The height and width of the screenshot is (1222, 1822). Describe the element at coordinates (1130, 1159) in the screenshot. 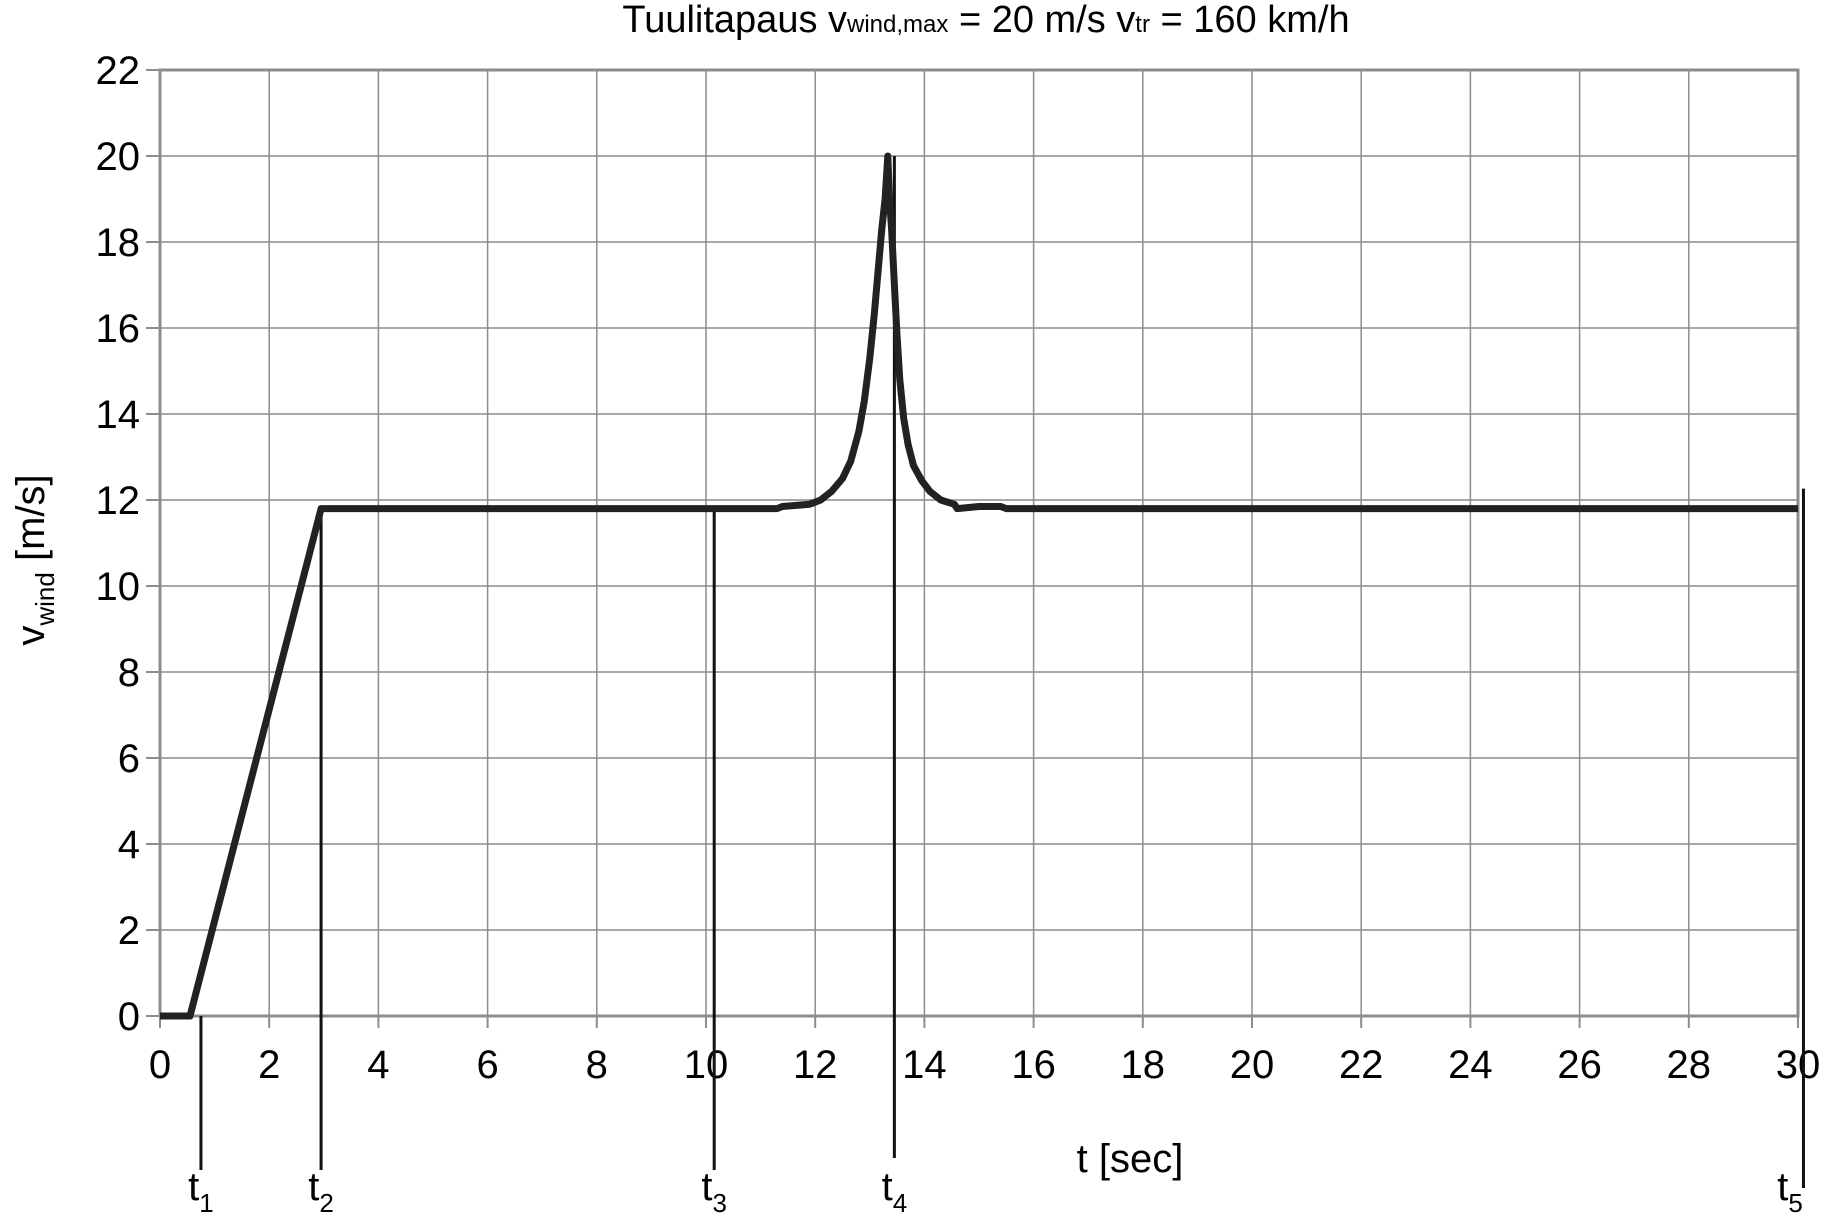

I see `x-axis-label: t [sec]` at that location.